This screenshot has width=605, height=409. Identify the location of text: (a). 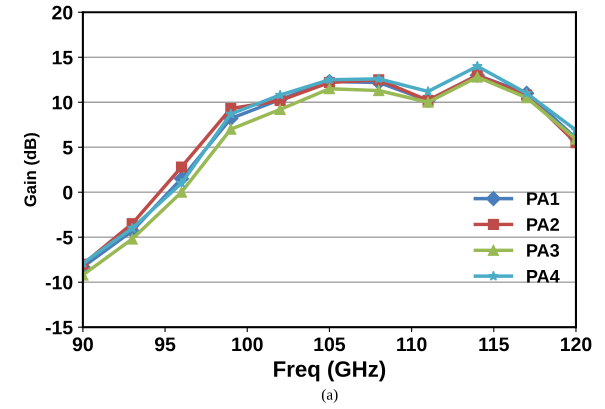
(330, 396).